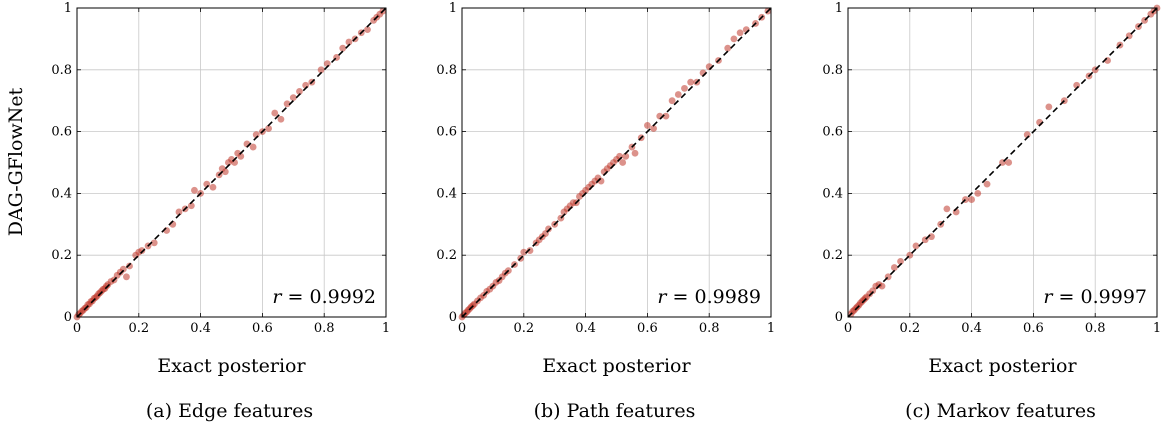 The height and width of the screenshot is (426, 1161). What do you see at coordinates (615, 411) in the screenshot?
I see `panel-caption: (b) Path features` at bounding box center [615, 411].